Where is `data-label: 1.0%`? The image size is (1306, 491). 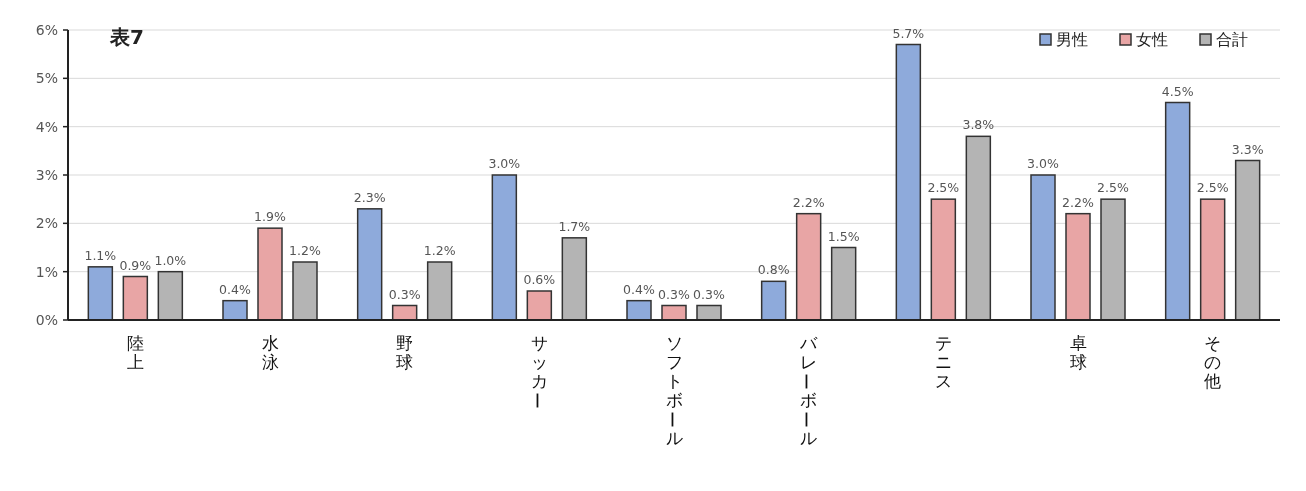
data-label: 1.0% is located at coordinates (170, 260).